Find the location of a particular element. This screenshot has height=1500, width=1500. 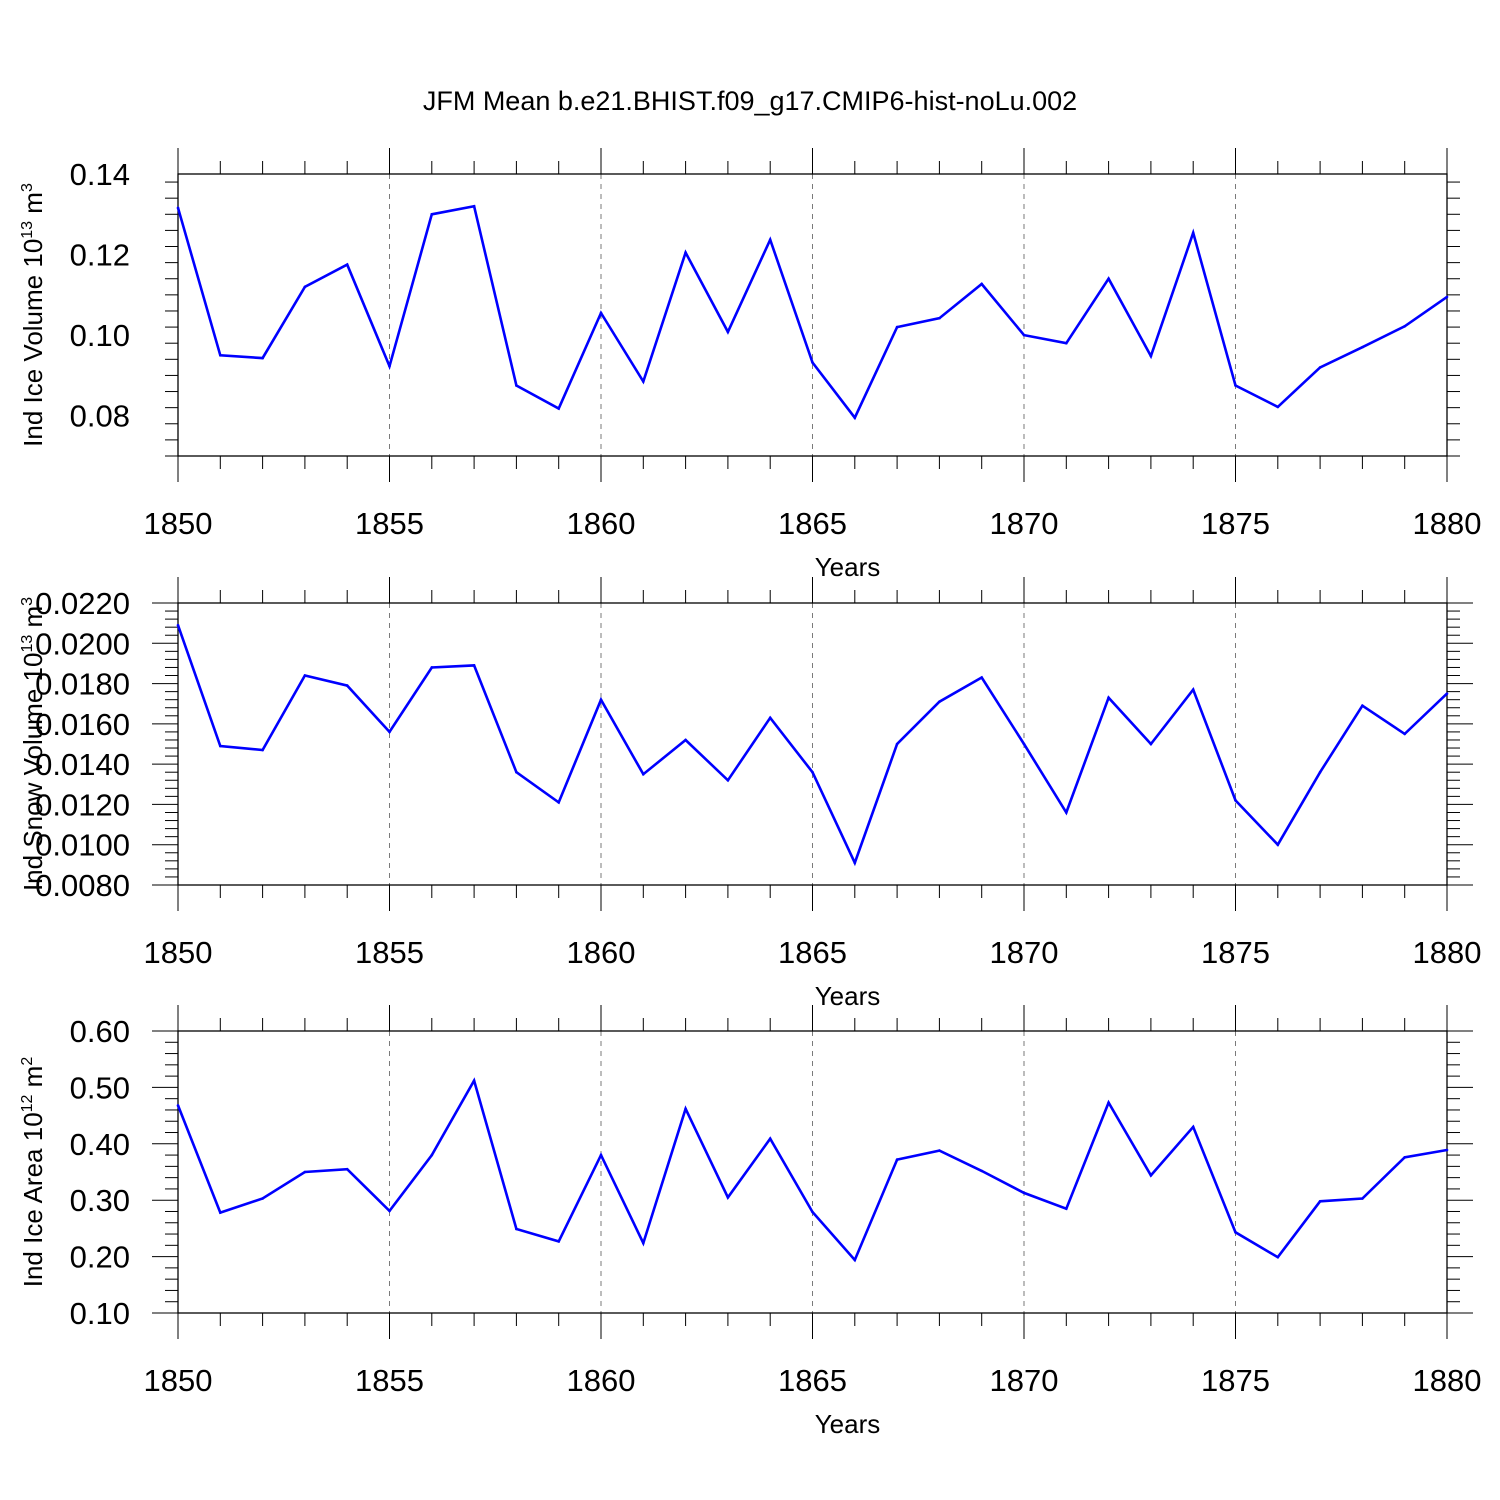

y-axis-label: Ind Ice Area 1012 m2 is located at coordinates (33, 1172).